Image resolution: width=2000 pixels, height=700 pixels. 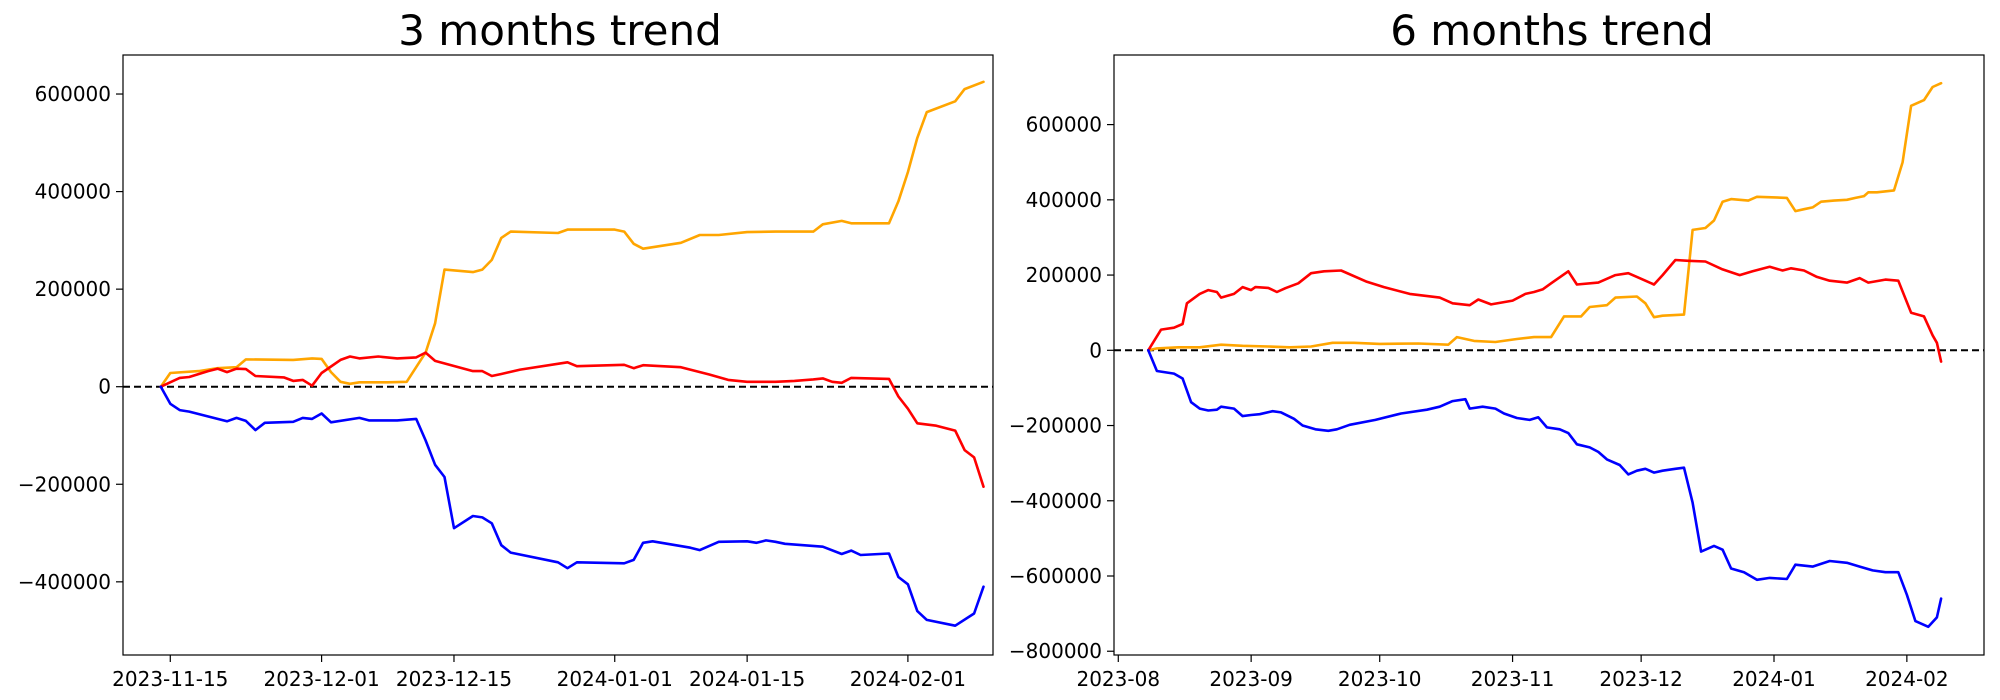 I want to click on x-tick-label: 2023-12, so click(x=1641, y=679).